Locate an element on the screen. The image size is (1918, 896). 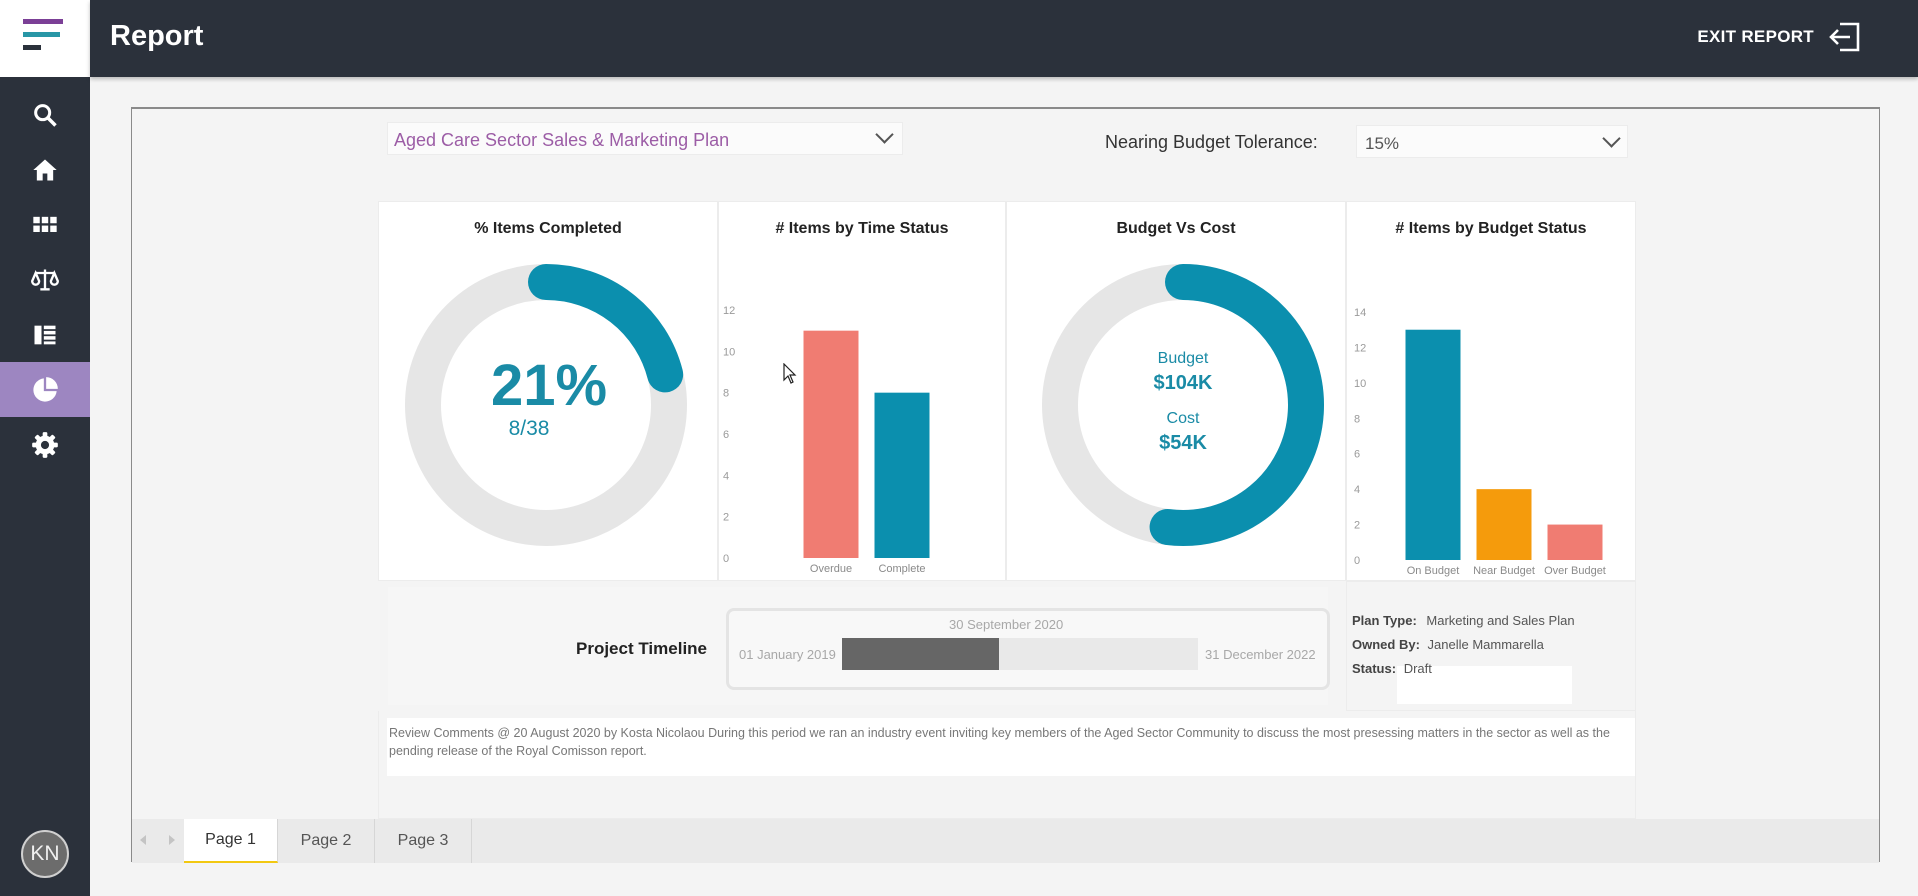
tab-page-3: Page 3 is located at coordinates (423, 841).